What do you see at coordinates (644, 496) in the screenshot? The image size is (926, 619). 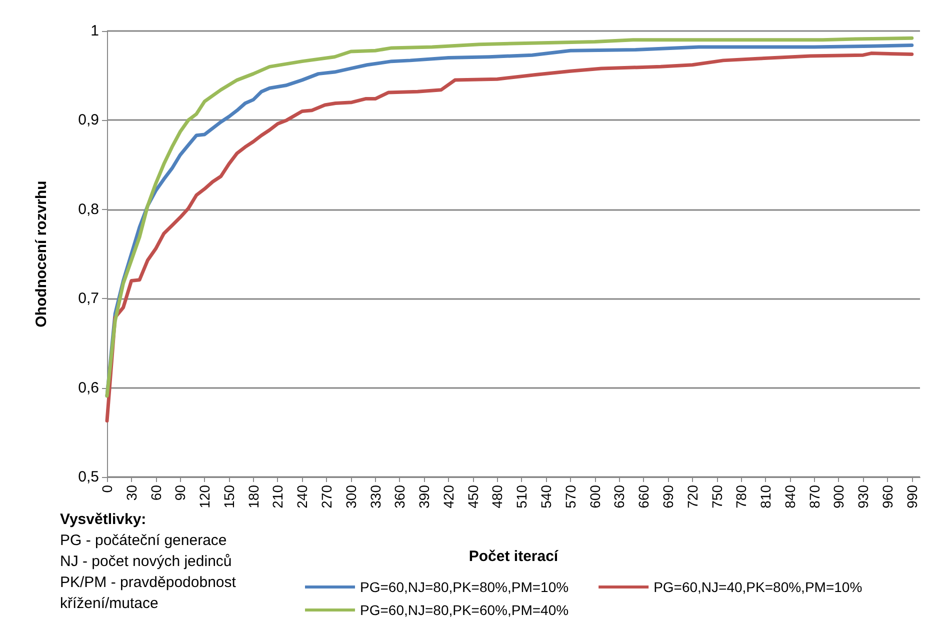 I see `x-tick-label: 660` at bounding box center [644, 496].